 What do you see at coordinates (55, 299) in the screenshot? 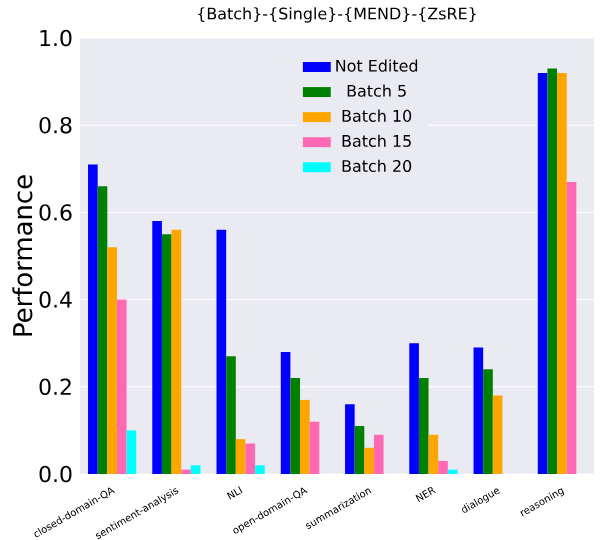
I see `y-tick-label: 0.4` at bounding box center [55, 299].